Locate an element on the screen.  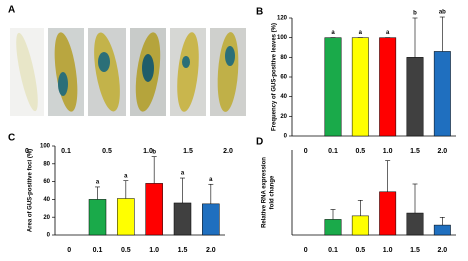
panel-letter: C is located at coordinates (11, 138).